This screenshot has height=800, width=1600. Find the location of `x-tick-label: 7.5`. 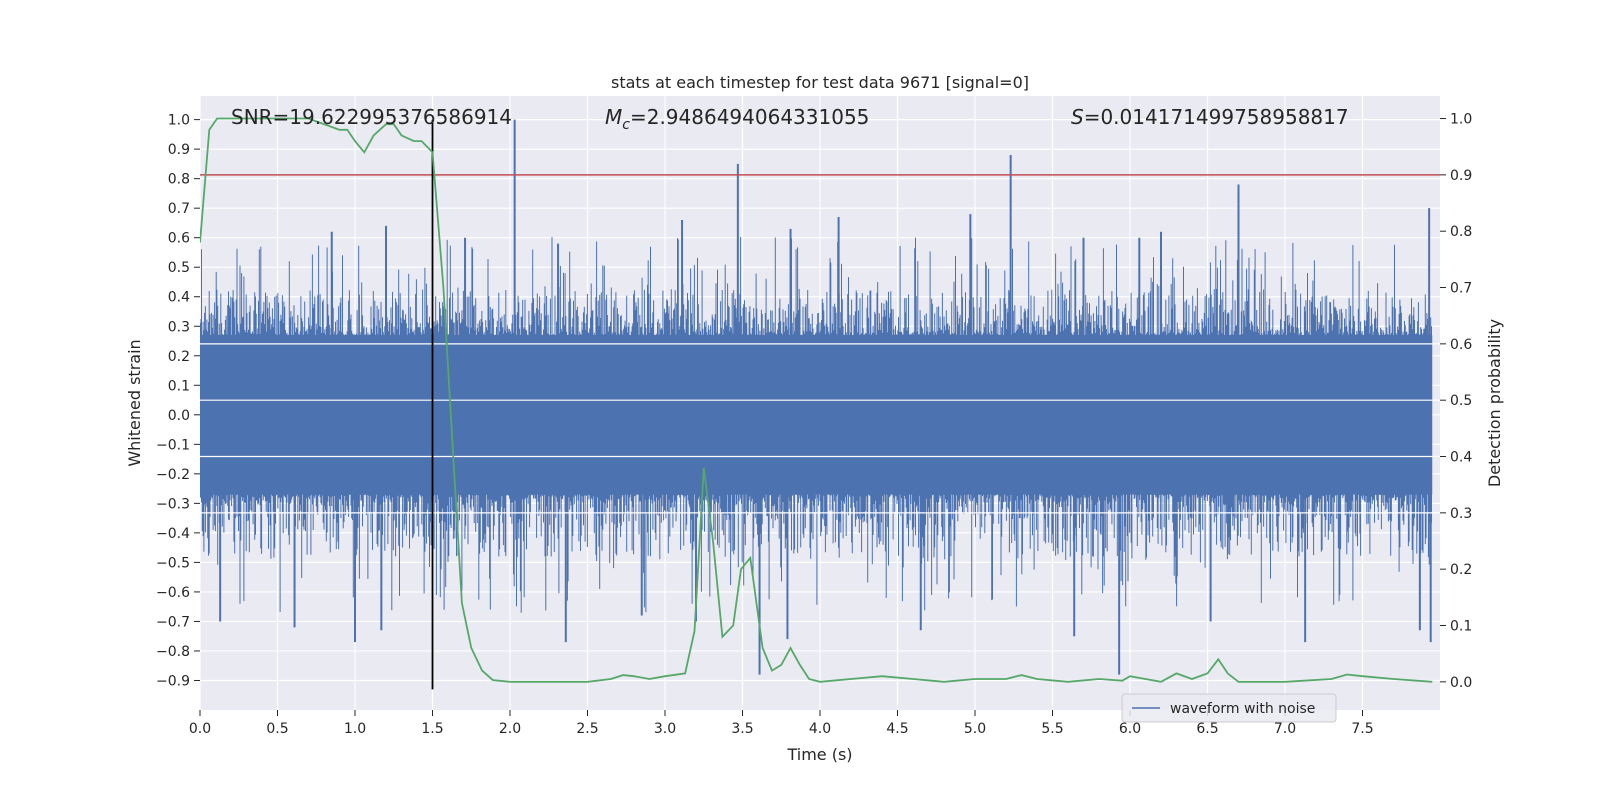

x-tick-label: 7.5 is located at coordinates (1362, 729).